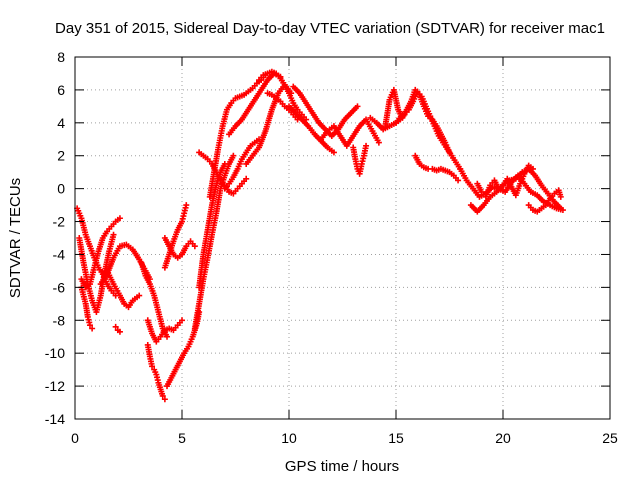 The height and width of the screenshot is (480, 640). I want to click on y-tick-label: 8, so click(61, 57).